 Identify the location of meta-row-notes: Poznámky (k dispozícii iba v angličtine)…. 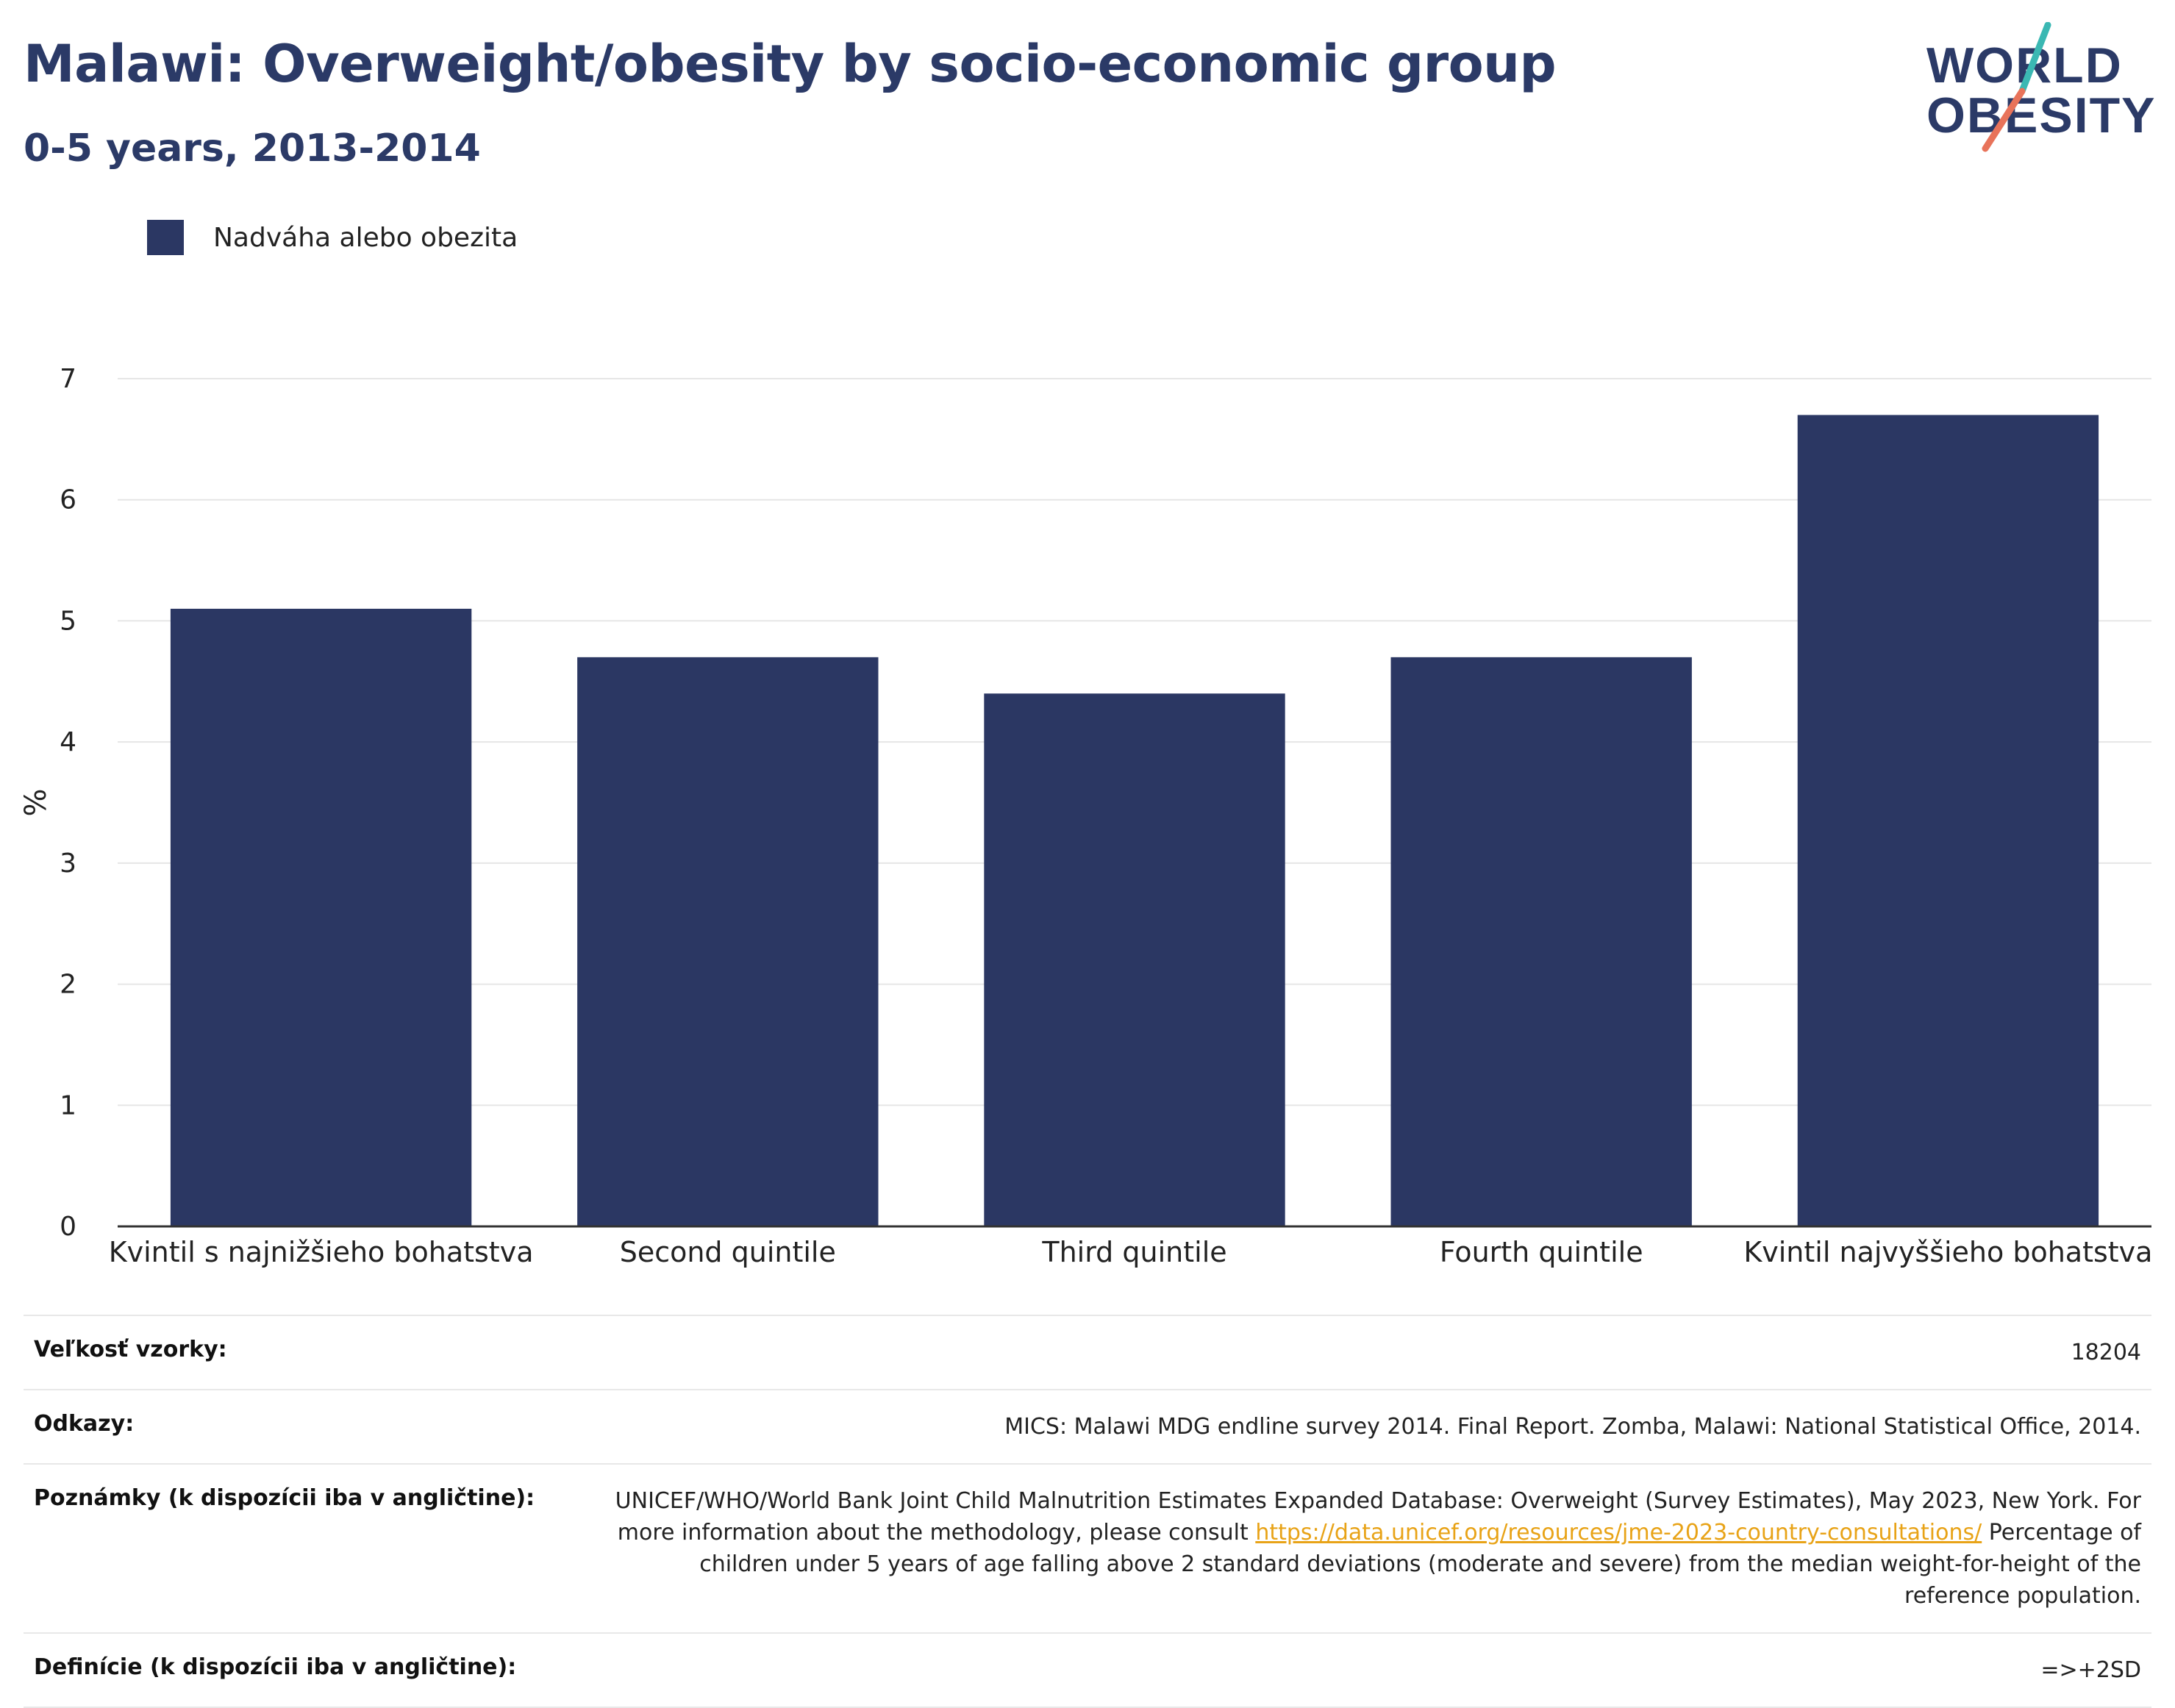
(1087, 1547).